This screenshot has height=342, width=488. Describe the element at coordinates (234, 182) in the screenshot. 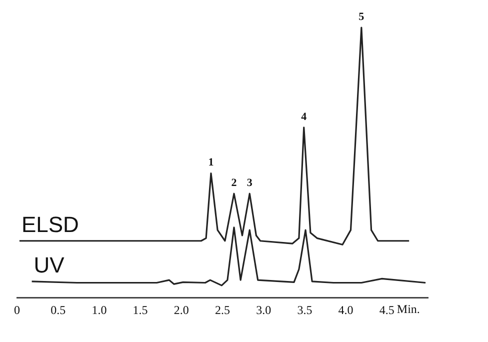

I see `annotation: 2` at that location.